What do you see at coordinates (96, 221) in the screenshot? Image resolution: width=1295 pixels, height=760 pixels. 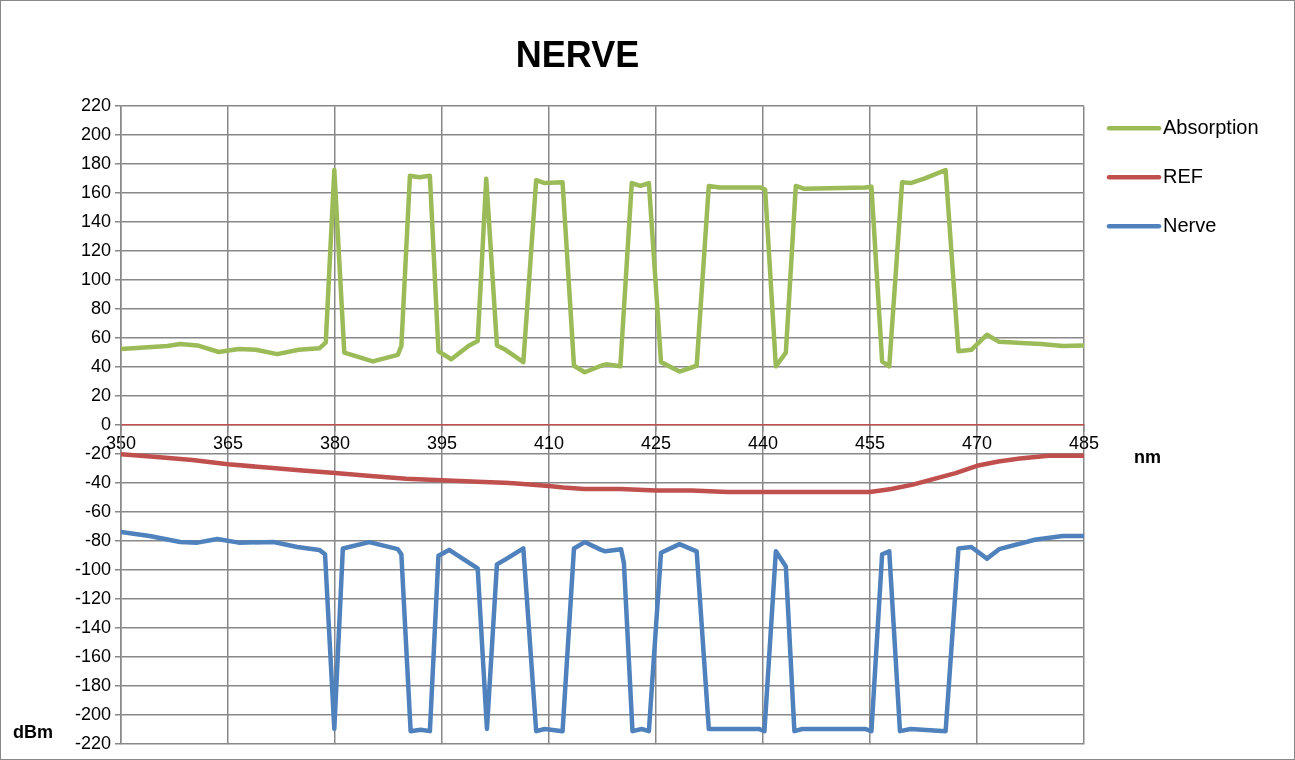 I see `y-tick-label: 140` at bounding box center [96, 221].